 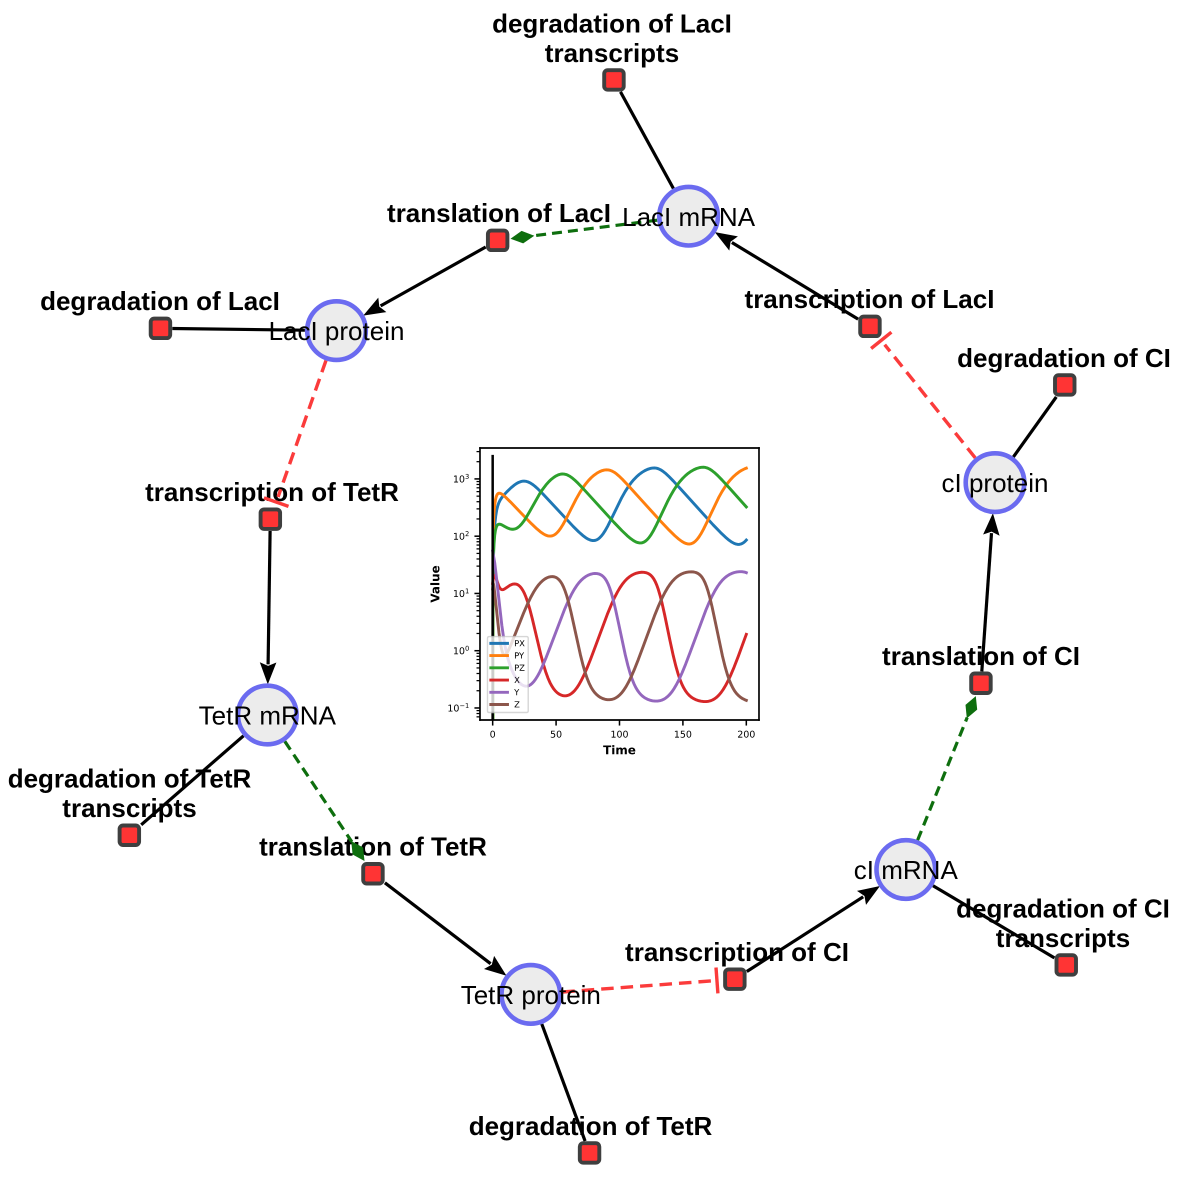 What do you see at coordinates (995, 483) in the screenshot?
I see `svg-text: cI protein` at bounding box center [995, 483].